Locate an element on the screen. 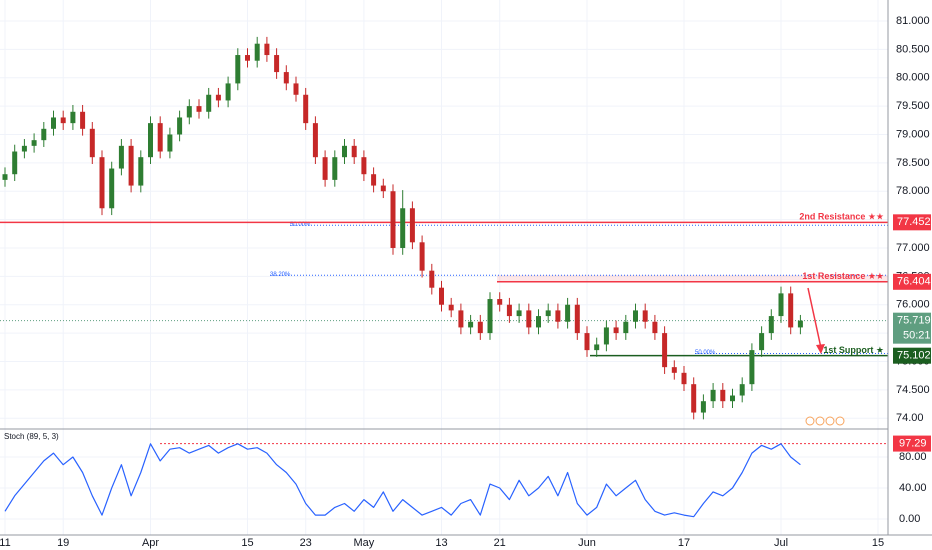 The image size is (932, 550). indicator-title: Stoch (89, 5, 3) is located at coordinates (31, 436).